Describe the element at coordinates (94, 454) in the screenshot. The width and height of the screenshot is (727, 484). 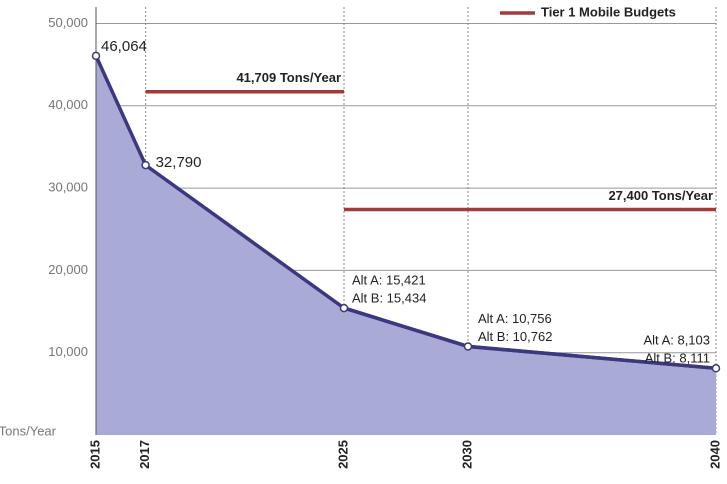
I see `x-tick-label: 2015` at that location.